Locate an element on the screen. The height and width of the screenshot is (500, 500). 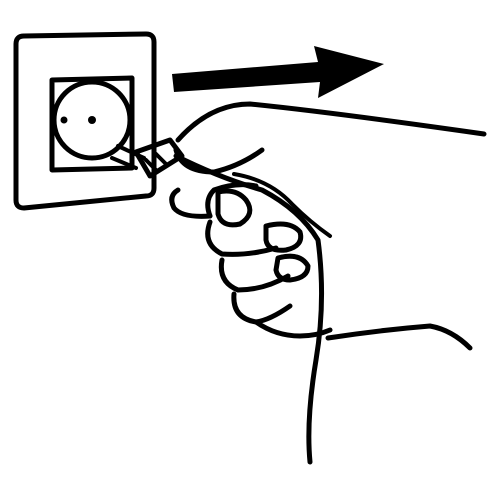
arrow-right-icon is located at coordinates (278, 72).